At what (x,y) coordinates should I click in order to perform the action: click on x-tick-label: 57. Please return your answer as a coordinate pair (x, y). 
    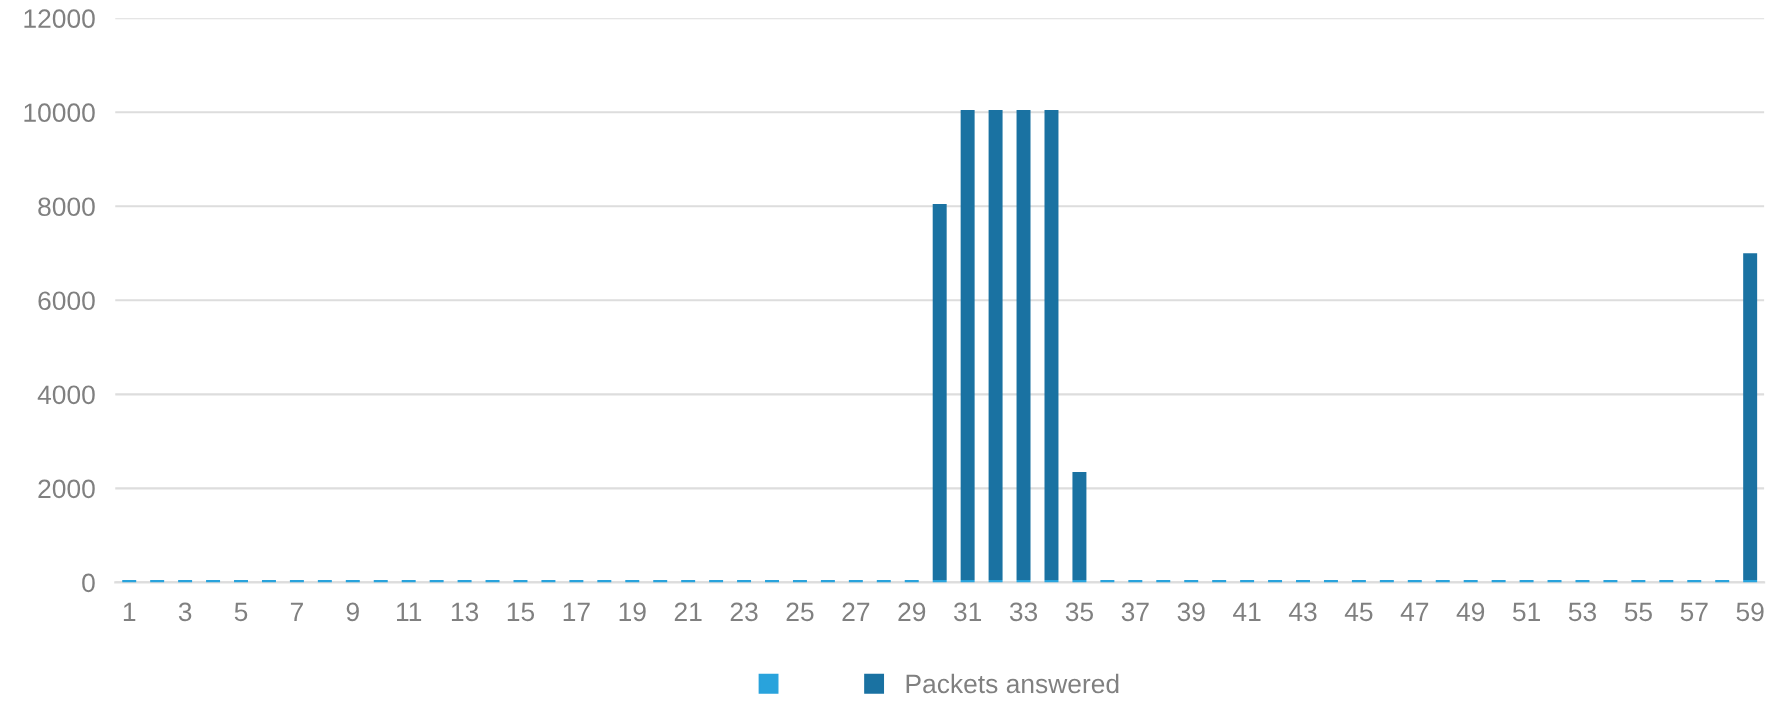
    Looking at the image, I should click on (1694, 612).